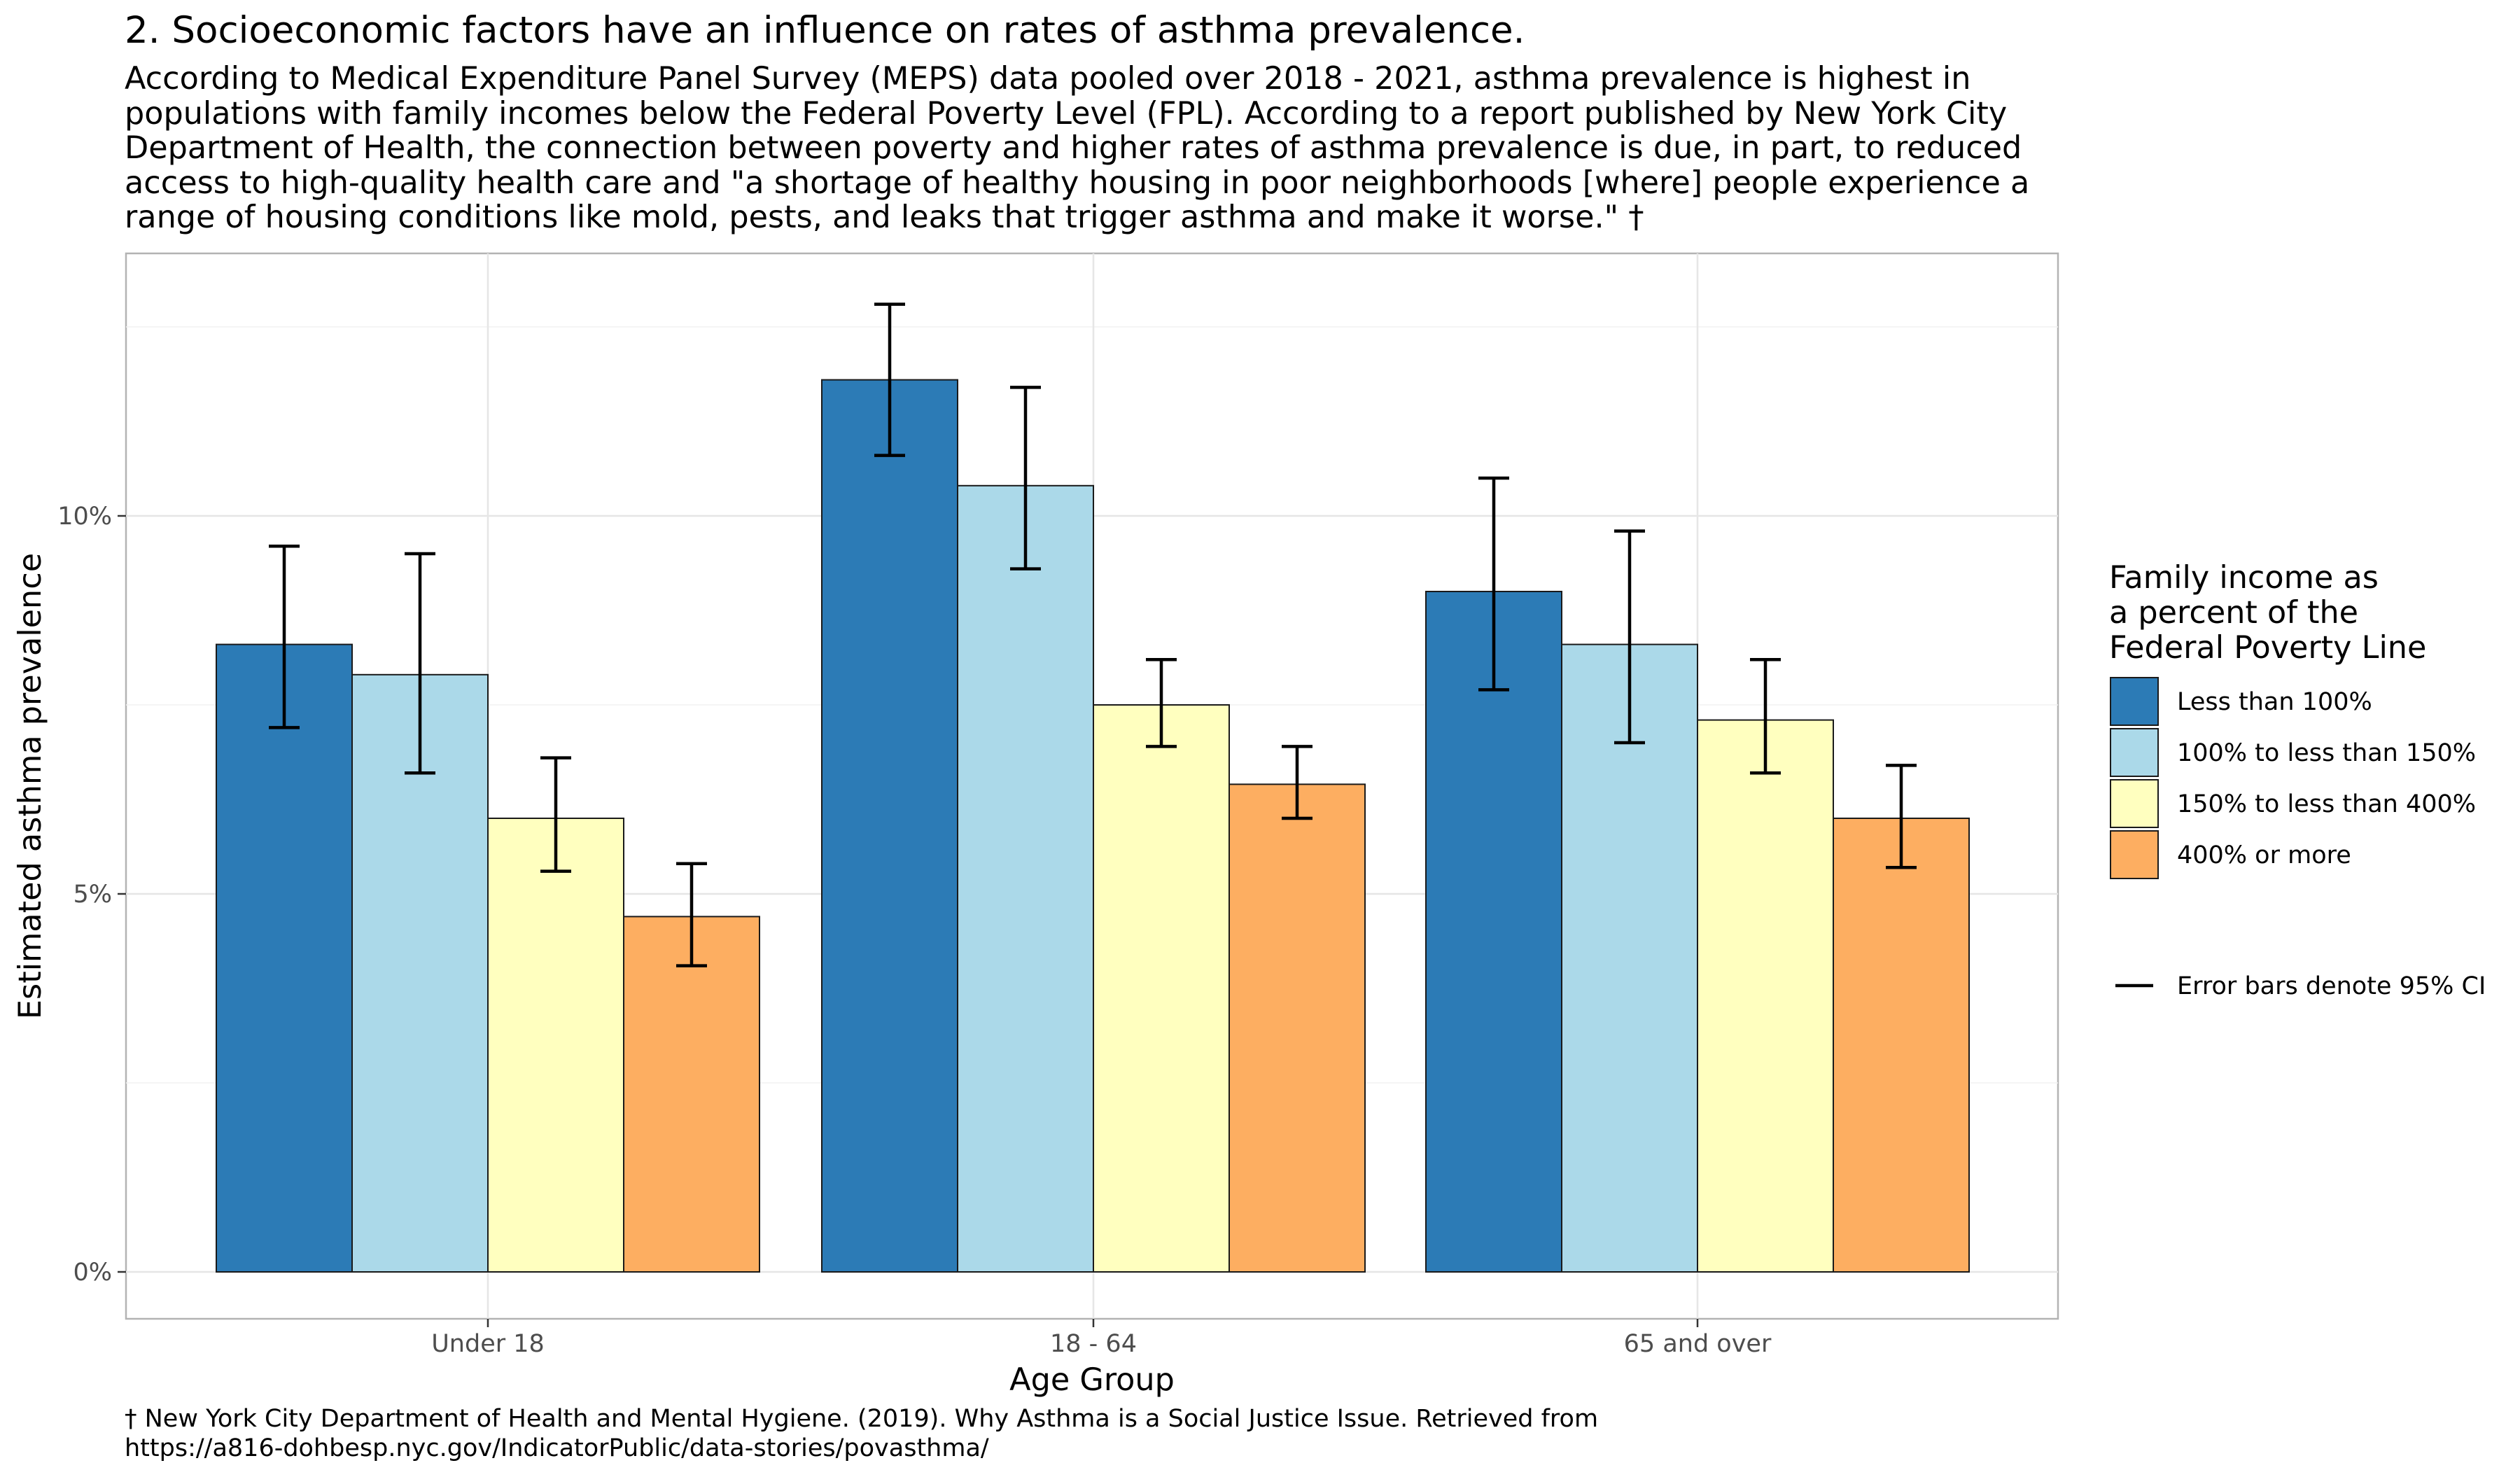  I want to click on legend-errorbar-label: Error bars denote 95% CI, so click(2331, 986).